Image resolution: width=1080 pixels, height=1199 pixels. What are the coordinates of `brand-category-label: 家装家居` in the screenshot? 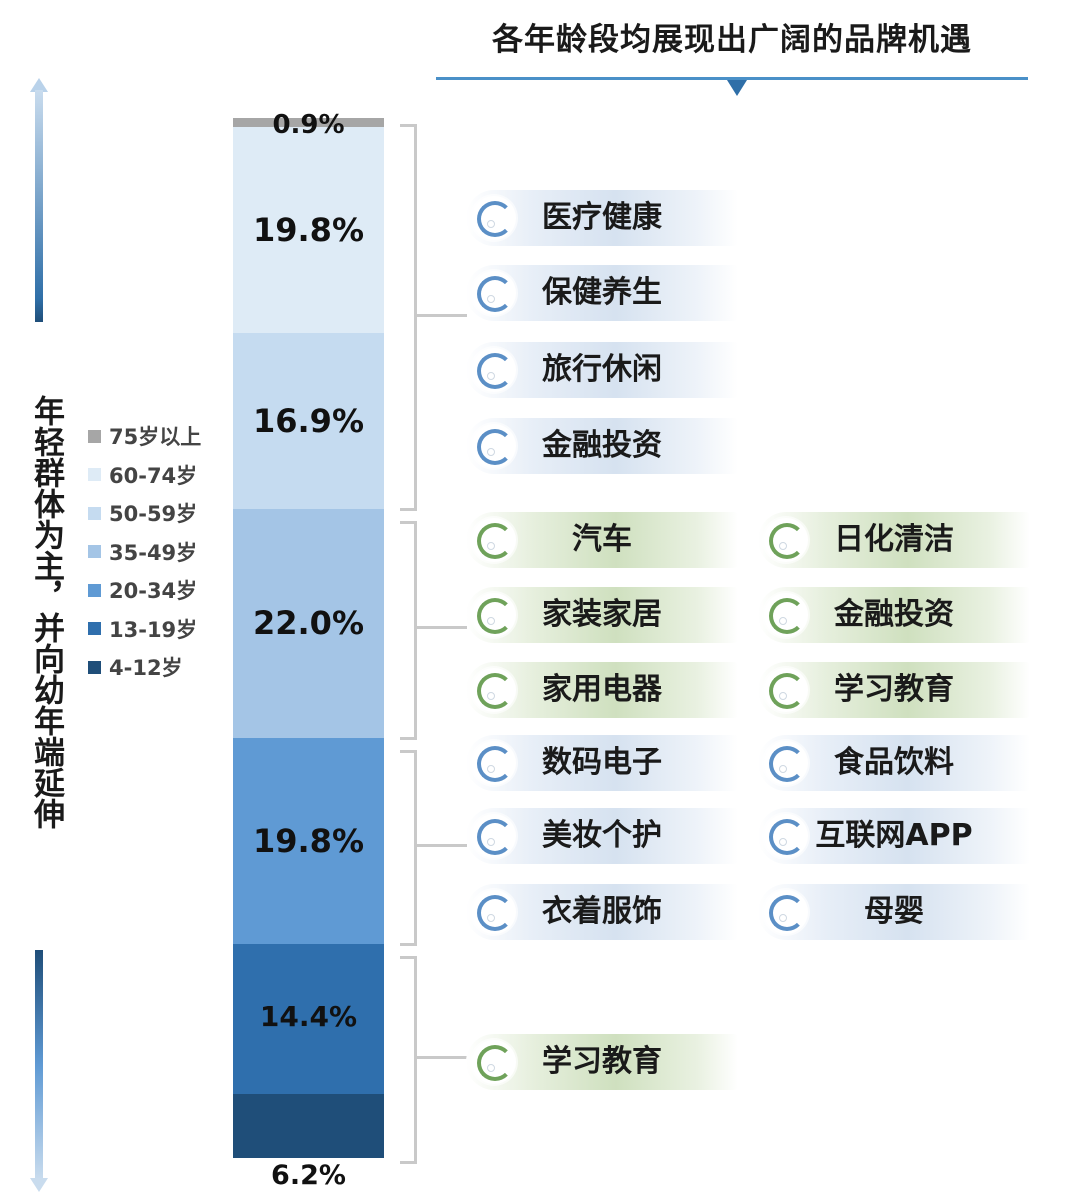 It's located at (602, 614).